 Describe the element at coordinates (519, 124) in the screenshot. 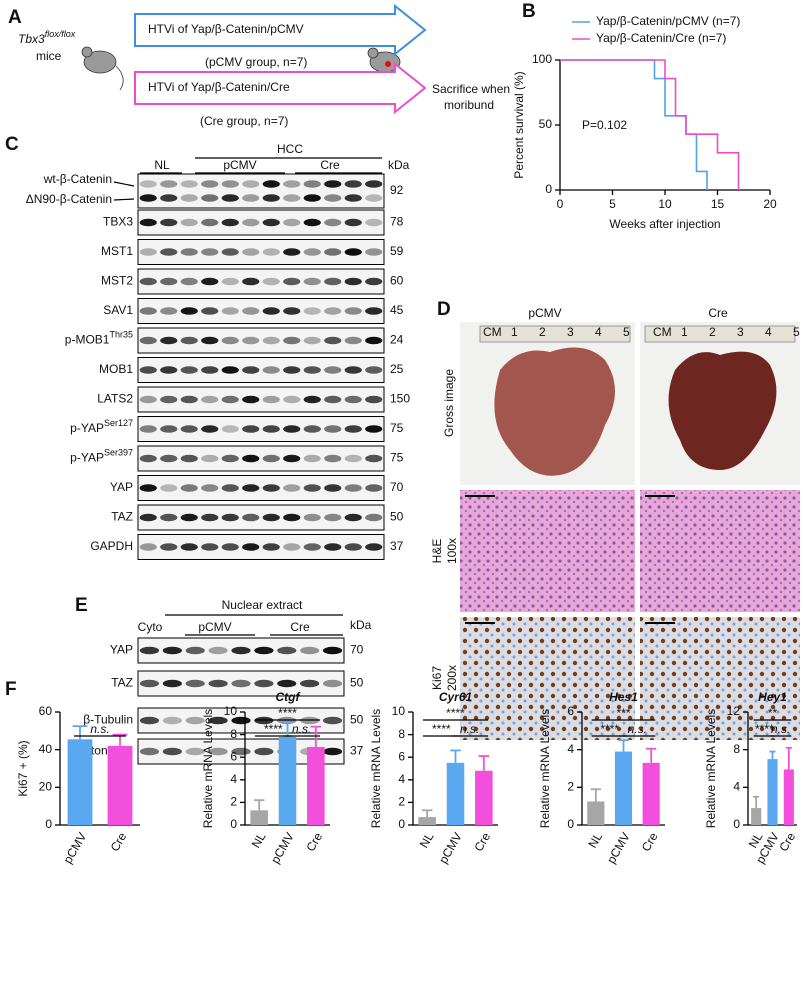

I see `y-axis-label: Percent survival (%)` at that location.